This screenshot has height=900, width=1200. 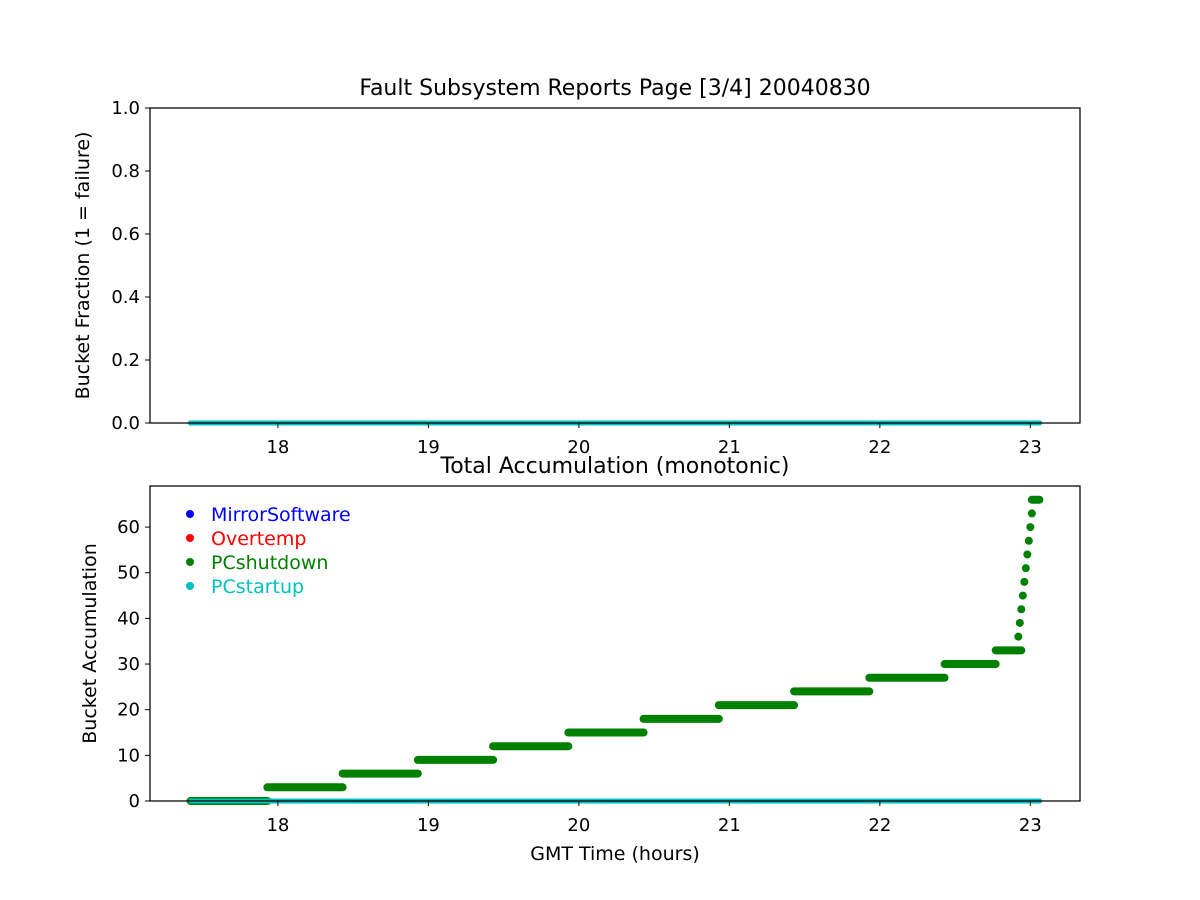 I want to click on y-tick-label: 50, so click(x=128, y=573).